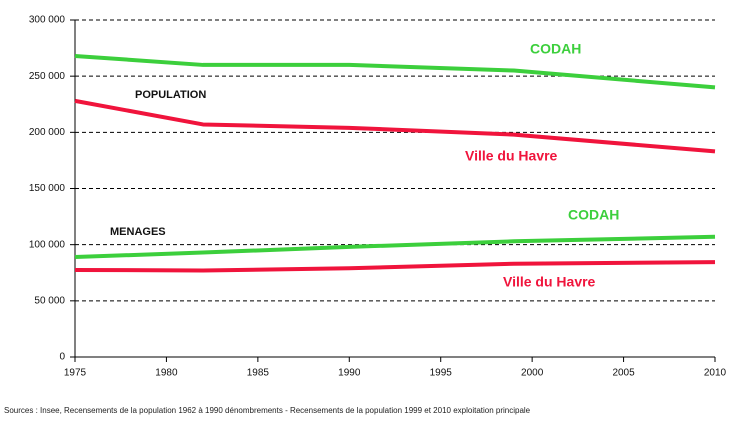 This screenshot has height=441, width=731. Describe the element at coordinates (258, 373) in the screenshot. I see `x-tick-label: 1985` at that location.